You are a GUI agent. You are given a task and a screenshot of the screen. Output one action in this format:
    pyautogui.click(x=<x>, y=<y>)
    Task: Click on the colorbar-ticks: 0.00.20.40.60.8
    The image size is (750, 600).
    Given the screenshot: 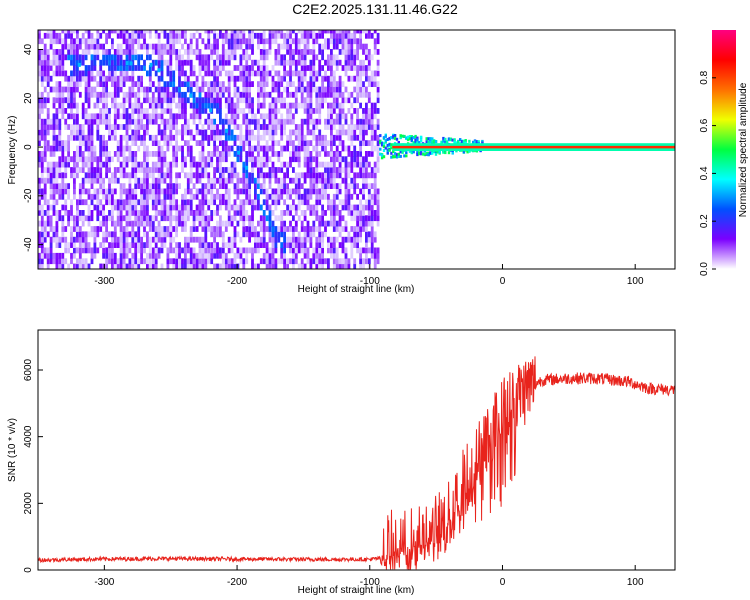 What is the action you would take?
    pyautogui.click(x=707, y=173)
    